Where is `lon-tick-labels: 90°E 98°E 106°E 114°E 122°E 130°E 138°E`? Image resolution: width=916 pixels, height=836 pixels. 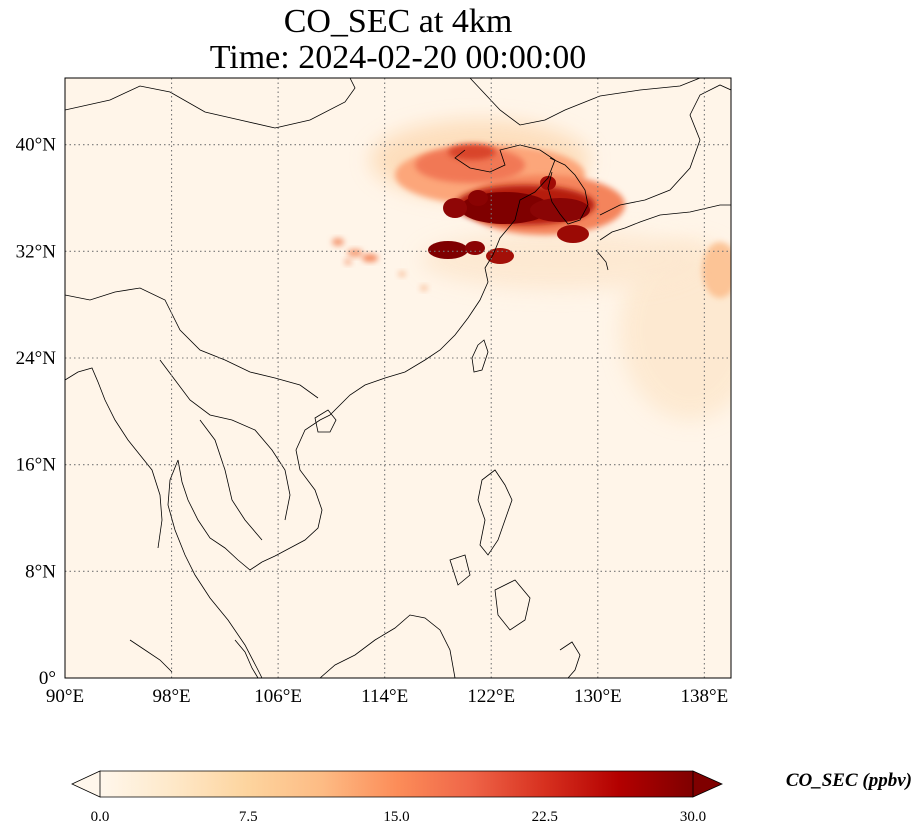 lon-tick-labels: 90°E 98°E 106°E 114°E 122°E 130°E 138°E is located at coordinates (387, 696).